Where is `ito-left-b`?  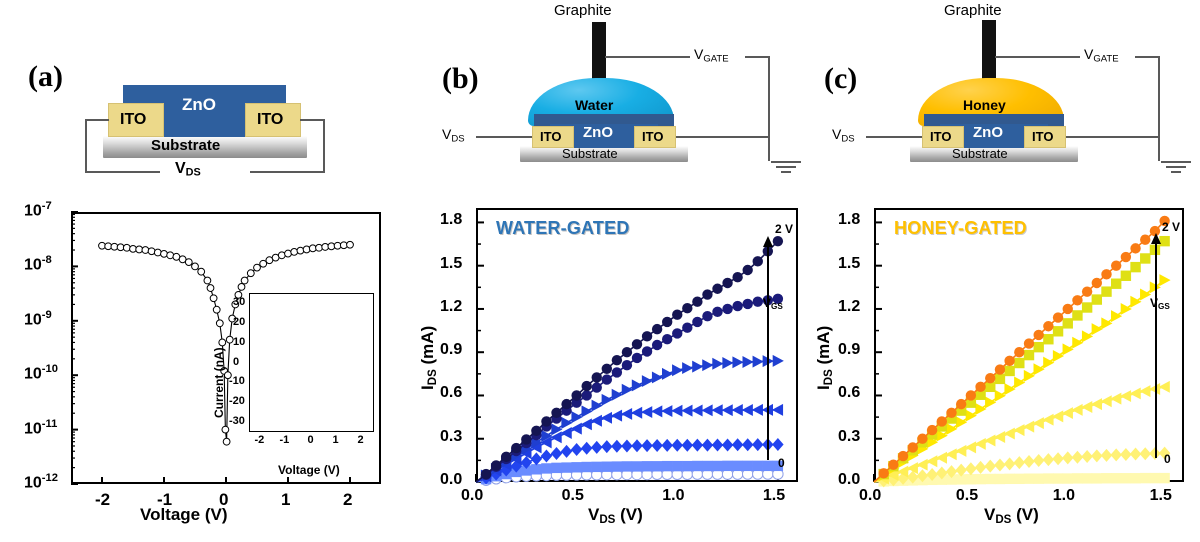 ito-left-b is located at coordinates (553, 137).